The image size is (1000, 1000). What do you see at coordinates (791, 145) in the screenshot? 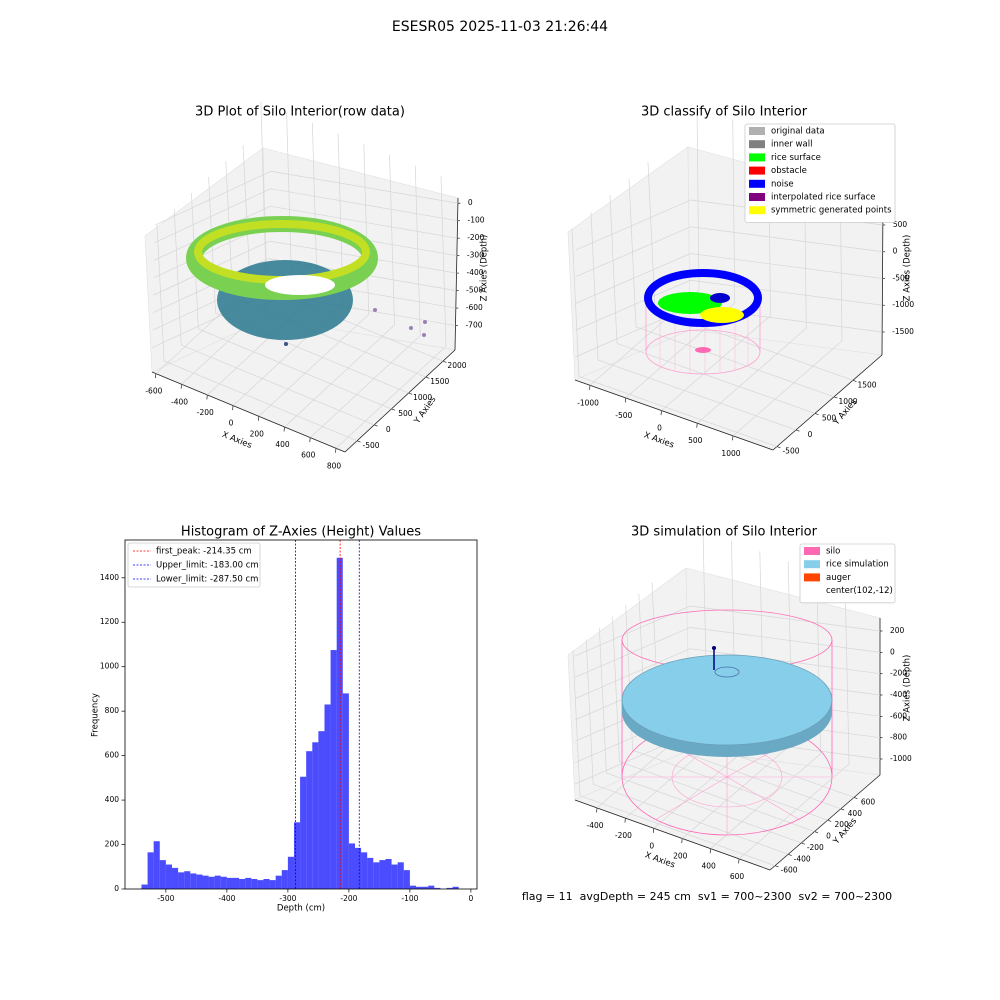
I see `legend-label: inner wall` at bounding box center [791, 145].